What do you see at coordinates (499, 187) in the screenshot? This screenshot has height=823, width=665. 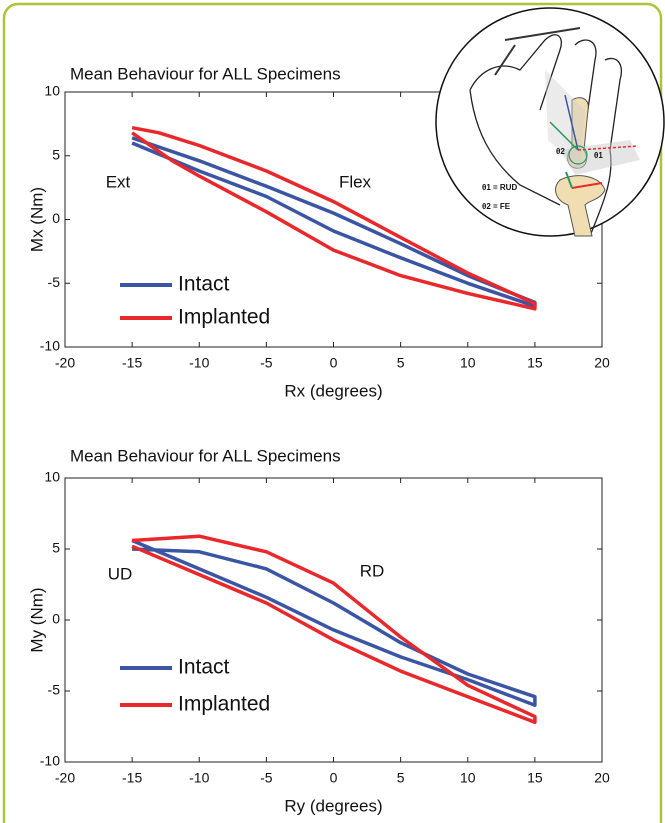 I see `inset-label: θ1 = RUD` at bounding box center [499, 187].